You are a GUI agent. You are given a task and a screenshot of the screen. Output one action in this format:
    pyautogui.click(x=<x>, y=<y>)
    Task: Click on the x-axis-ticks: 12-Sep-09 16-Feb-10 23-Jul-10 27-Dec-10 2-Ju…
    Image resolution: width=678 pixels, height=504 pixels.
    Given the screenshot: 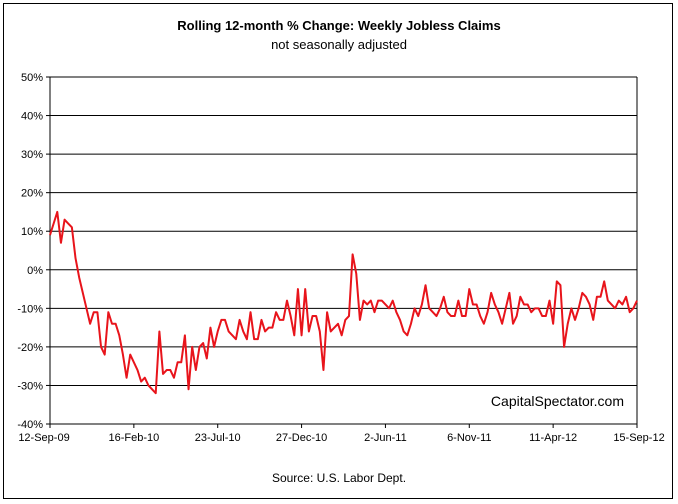 What is the action you would take?
    pyautogui.click(x=341, y=434)
    